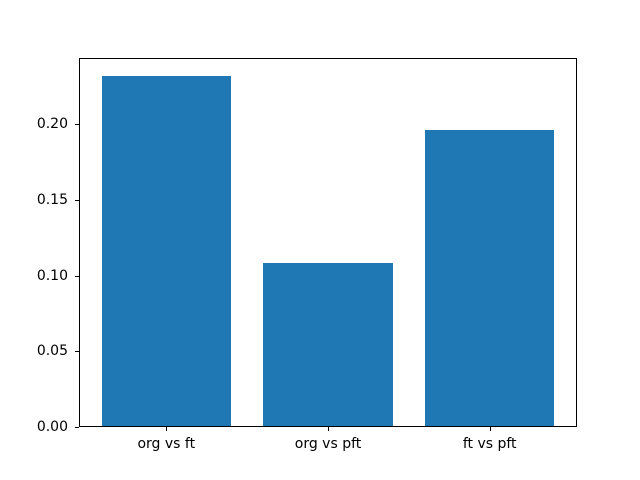  What do you see at coordinates (52, 427) in the screenshot?
I see `y-tick-label: 0.00` at bounding box center [52, 427].